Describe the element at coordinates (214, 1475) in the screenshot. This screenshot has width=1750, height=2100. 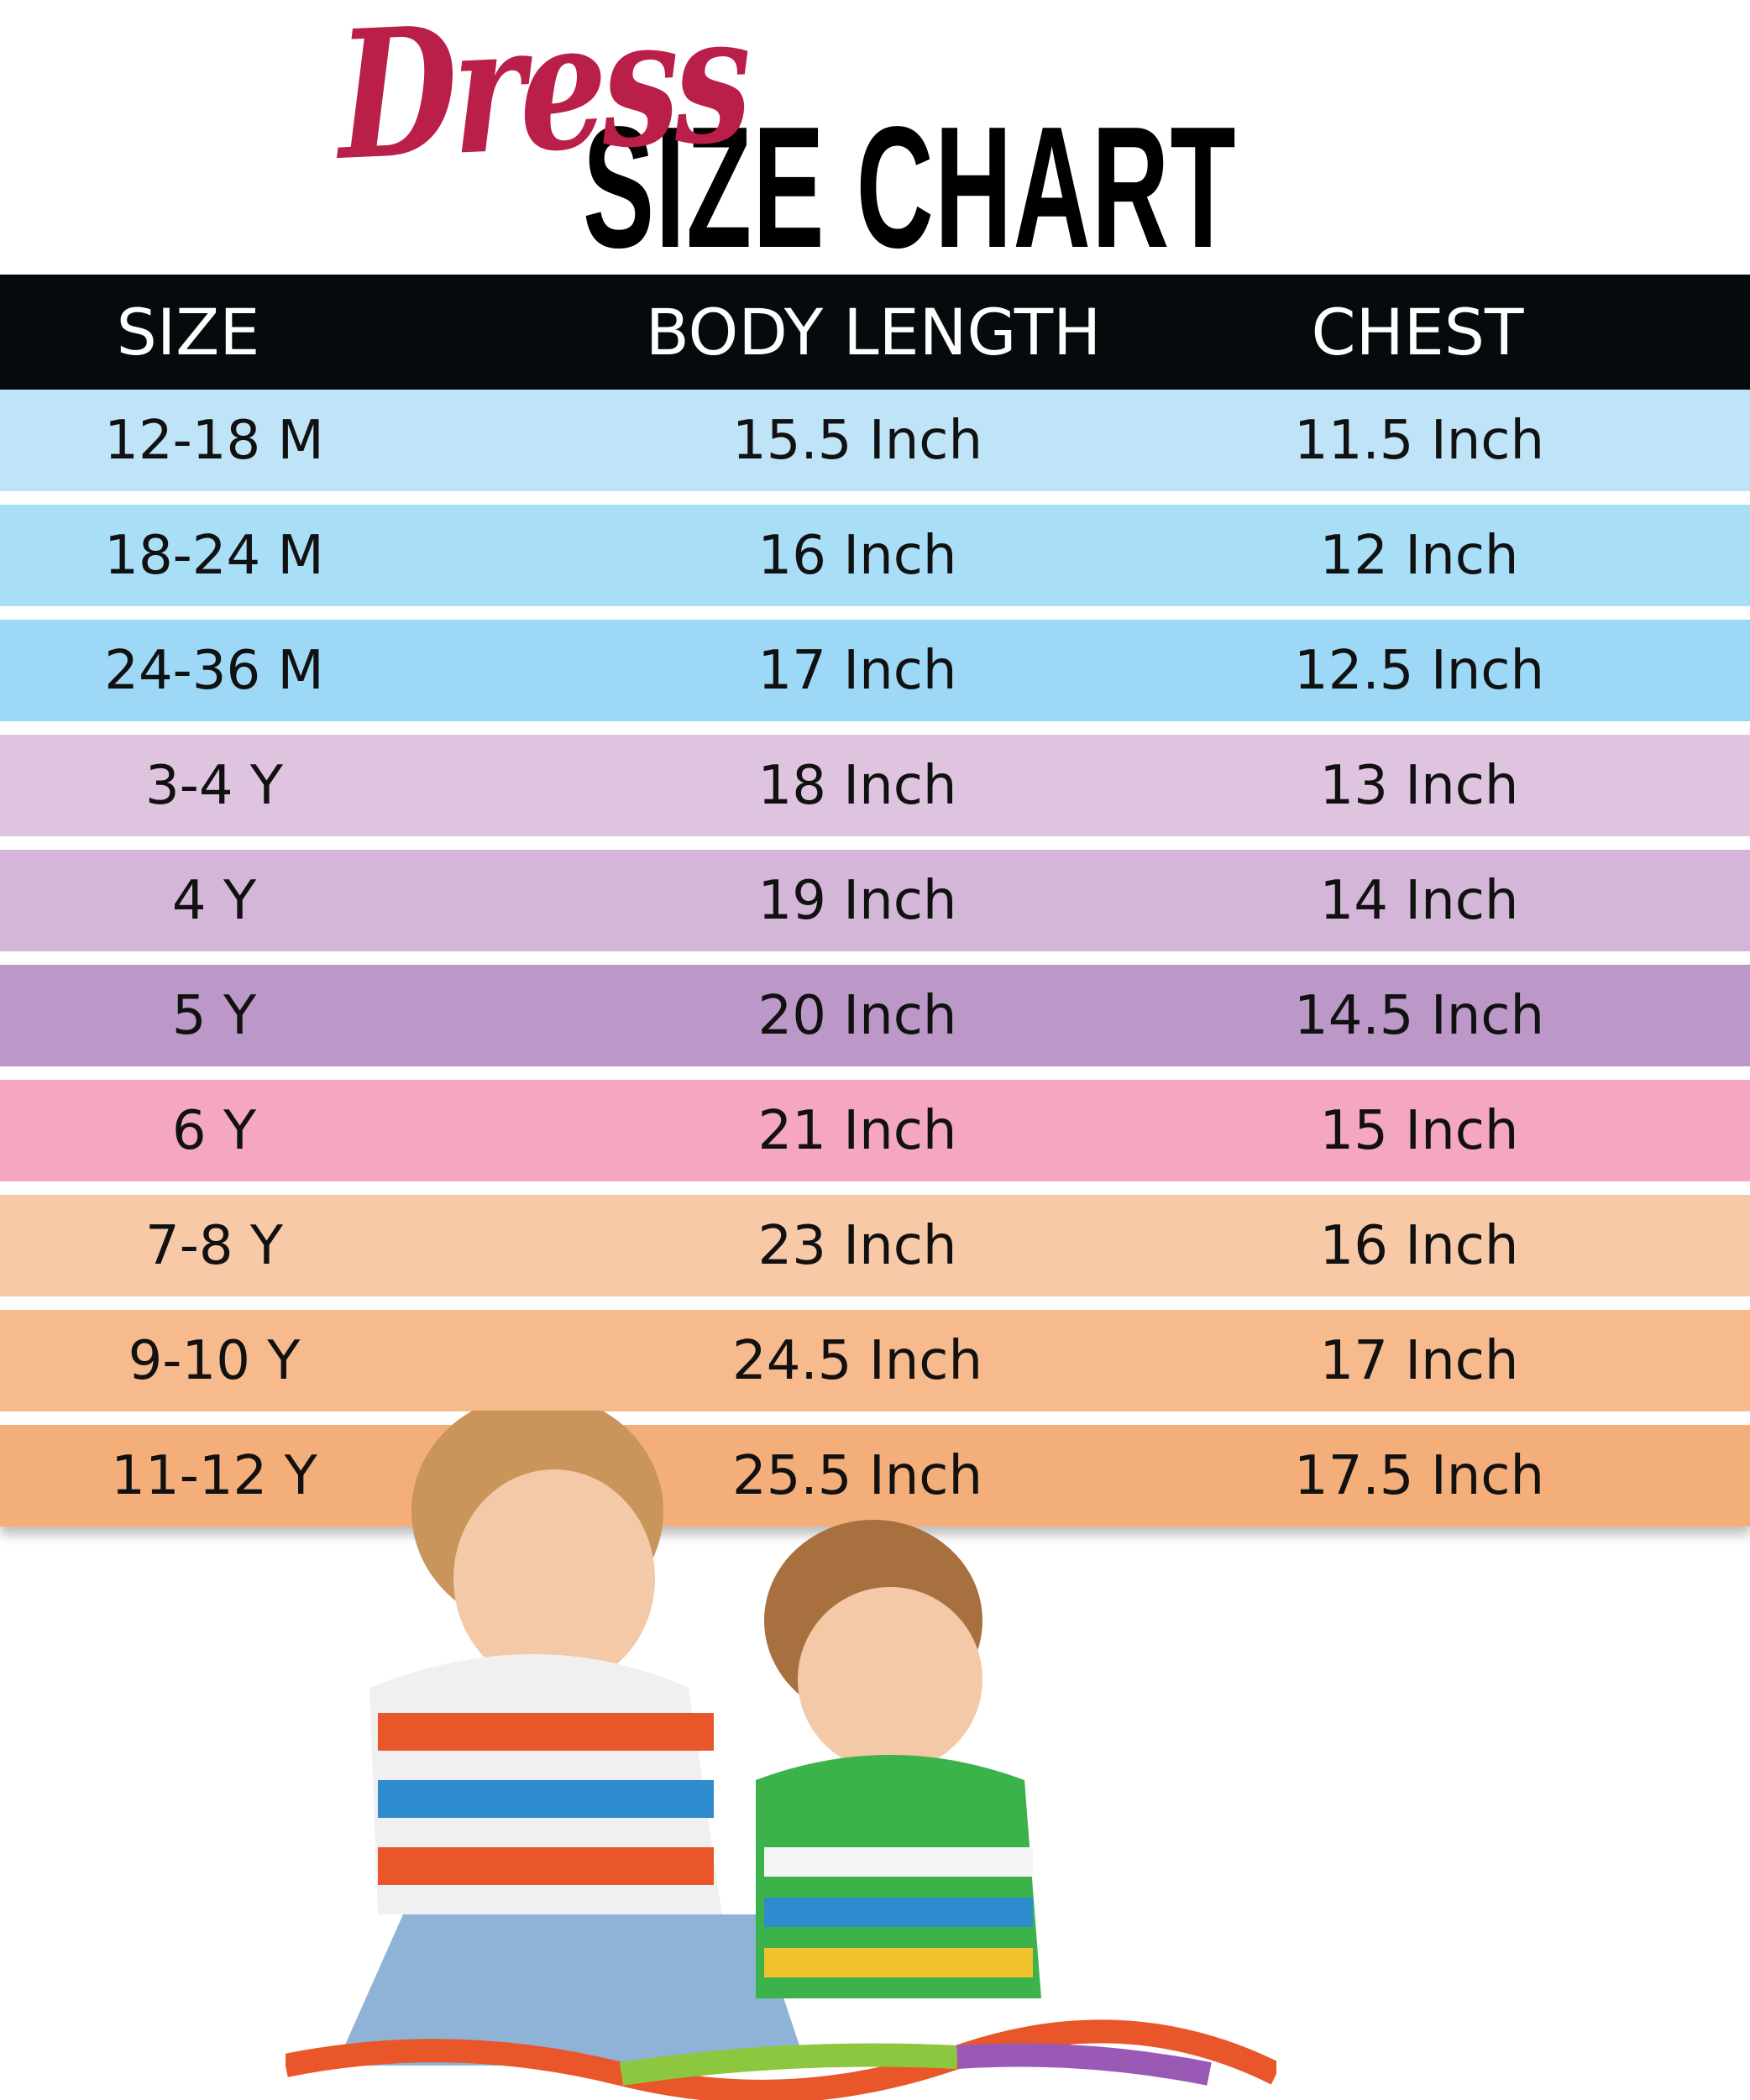
I see `size-cell: 11-12 Y` at that location.